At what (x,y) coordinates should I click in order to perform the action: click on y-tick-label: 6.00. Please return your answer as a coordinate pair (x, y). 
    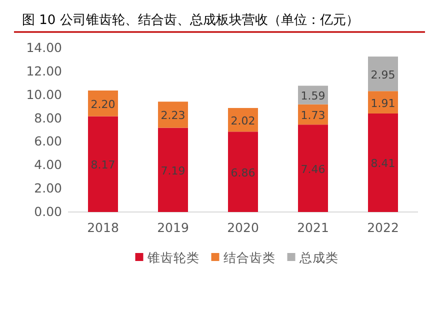
    Looking at the image, I should click on (48, 141).